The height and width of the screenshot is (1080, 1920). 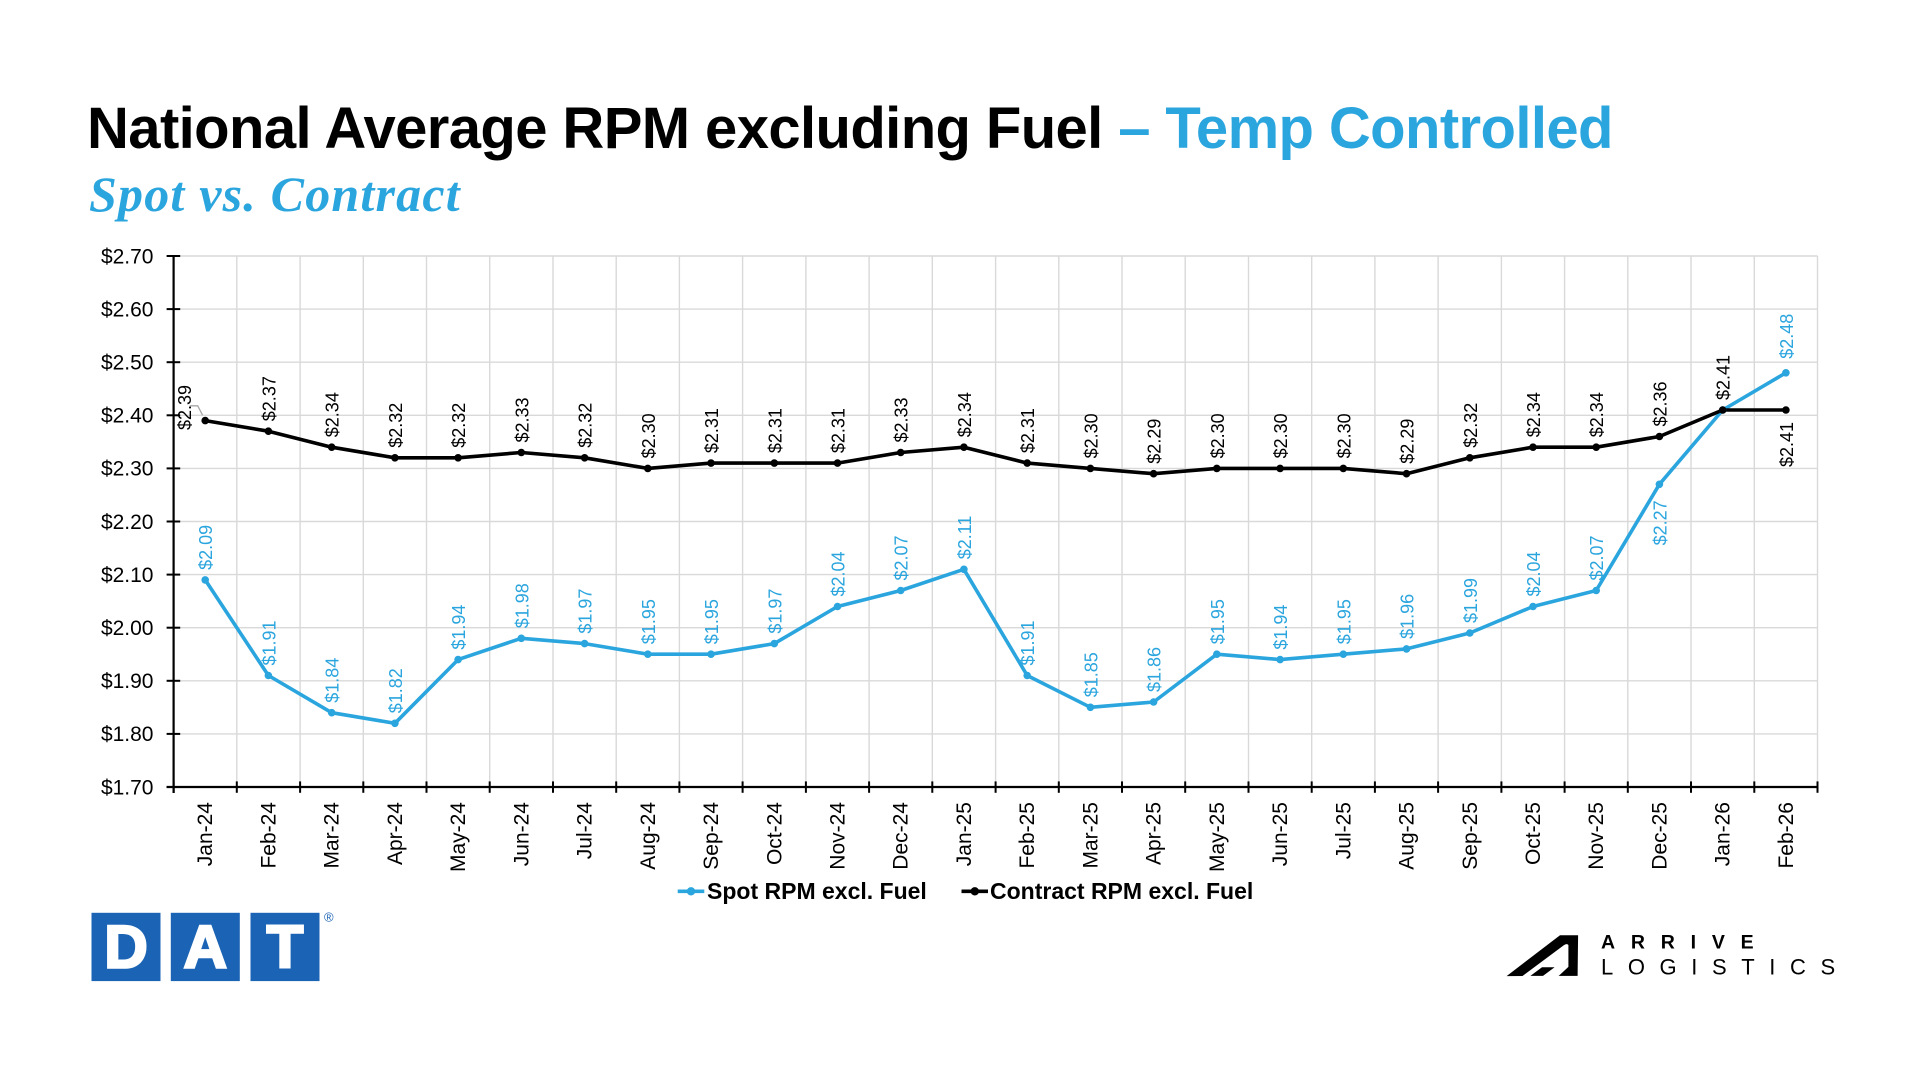 What do you see at coordinates (285, 947) in the screenshot?
I see `svg-text: T` at bounding box center [285, 947].